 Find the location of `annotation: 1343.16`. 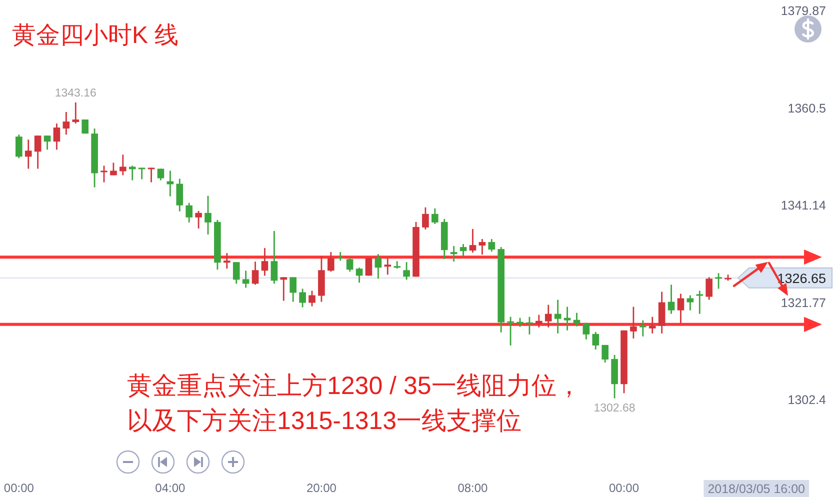

annotation: 1343.16 is located at coordinates (75, 93).